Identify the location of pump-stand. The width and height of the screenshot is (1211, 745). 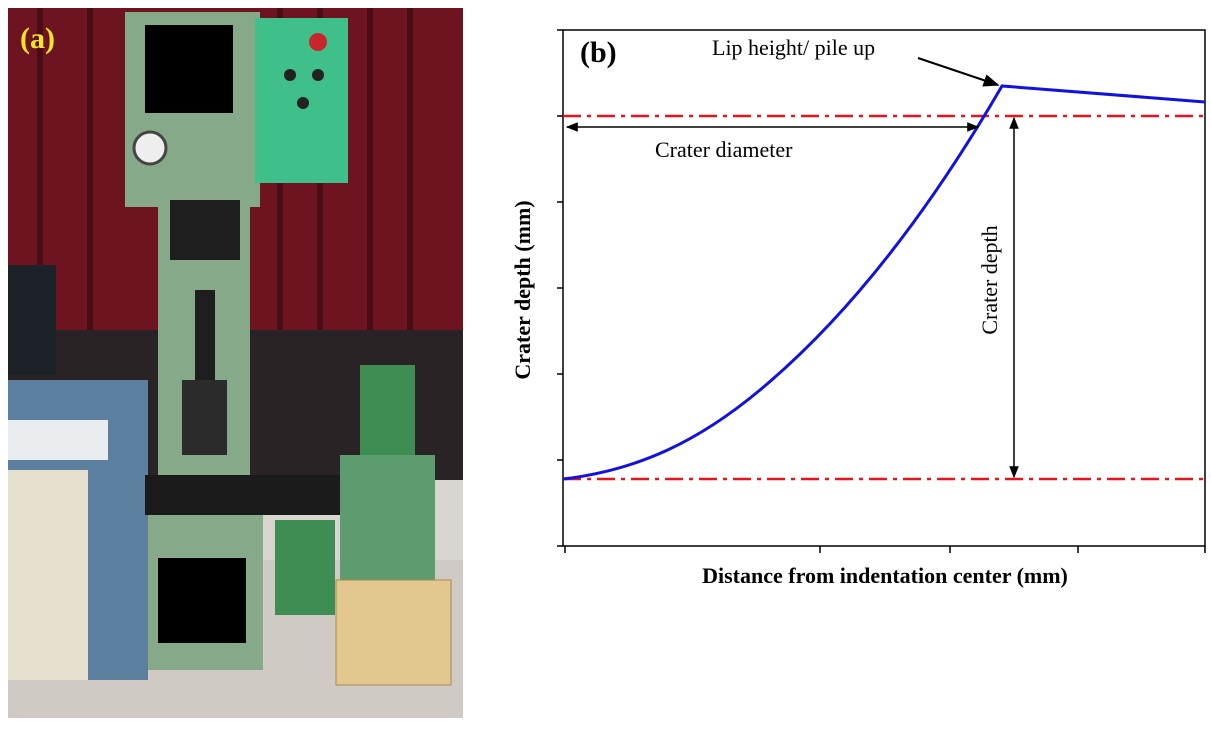
(387, 517).